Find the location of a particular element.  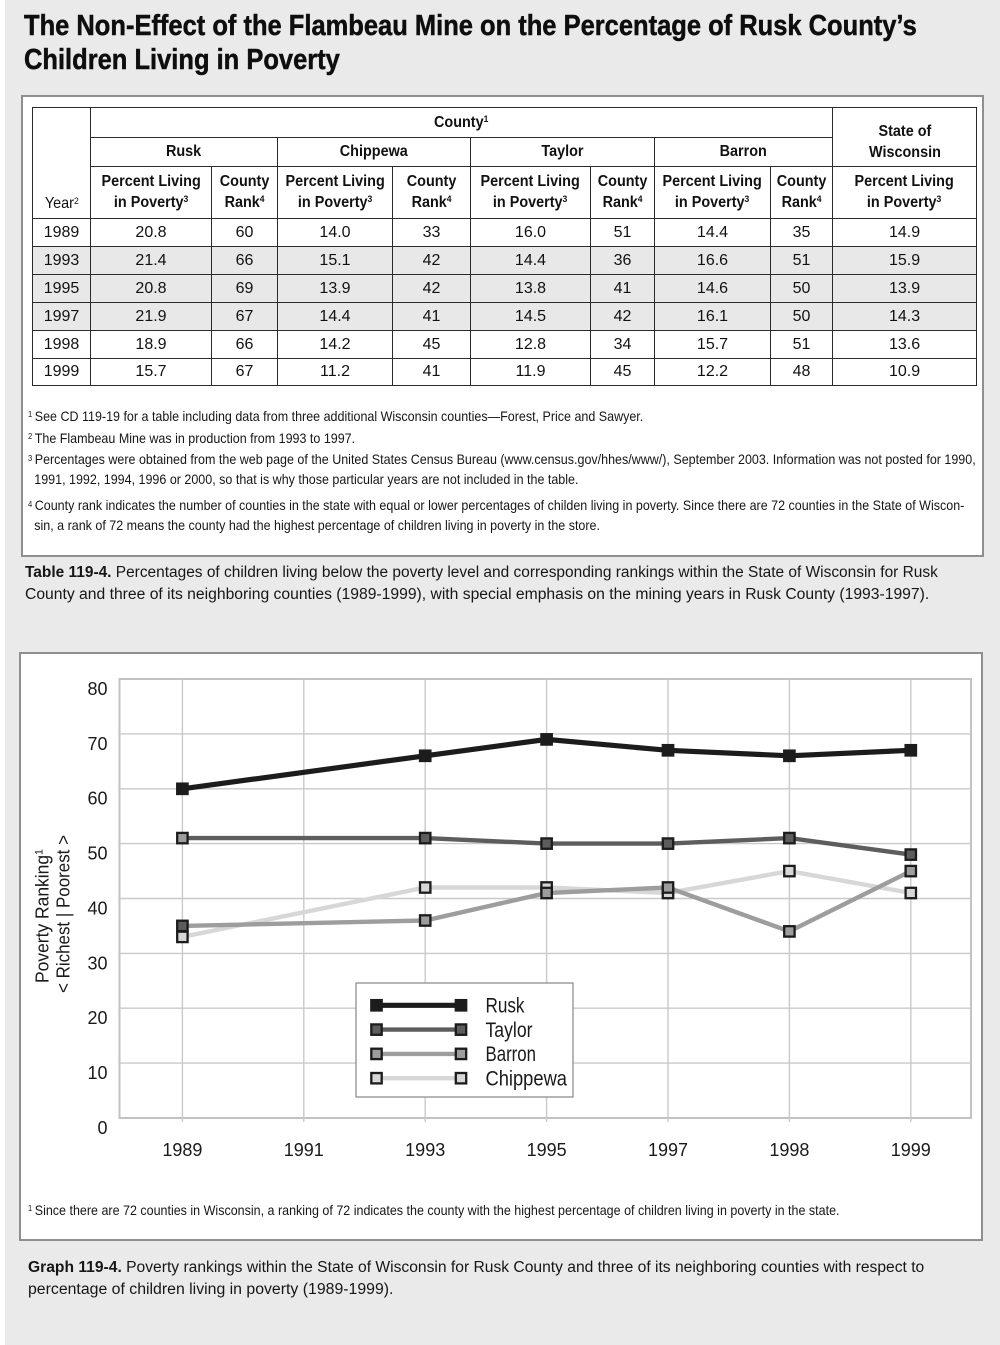

svg-text: Rusk is located at coordinates (505, 1006).